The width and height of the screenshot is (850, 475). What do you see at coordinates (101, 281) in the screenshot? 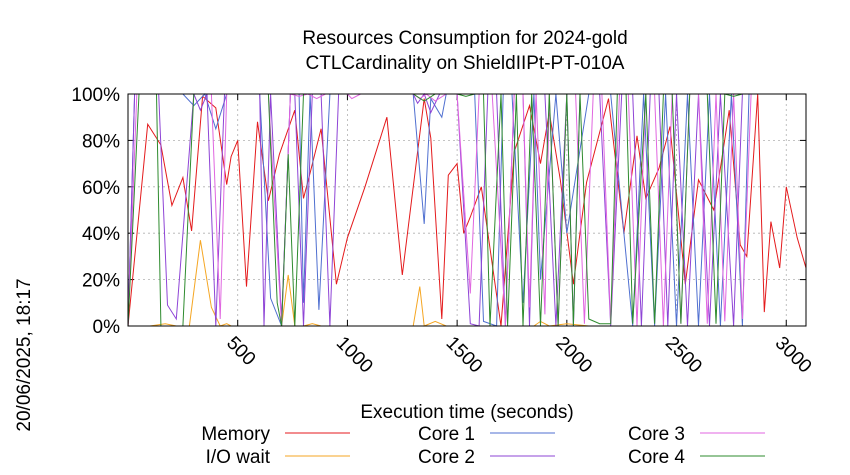
I see `y-tick-label: 20%` at bounding box center [101, 281].